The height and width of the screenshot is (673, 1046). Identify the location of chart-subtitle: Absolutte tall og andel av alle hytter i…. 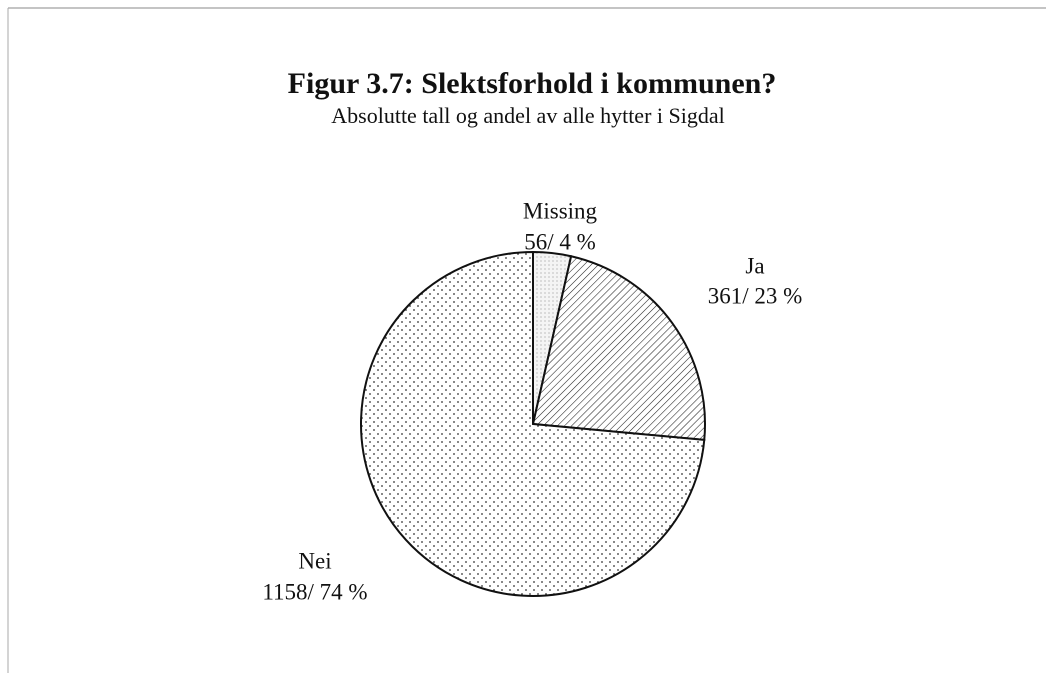
(527, 115).